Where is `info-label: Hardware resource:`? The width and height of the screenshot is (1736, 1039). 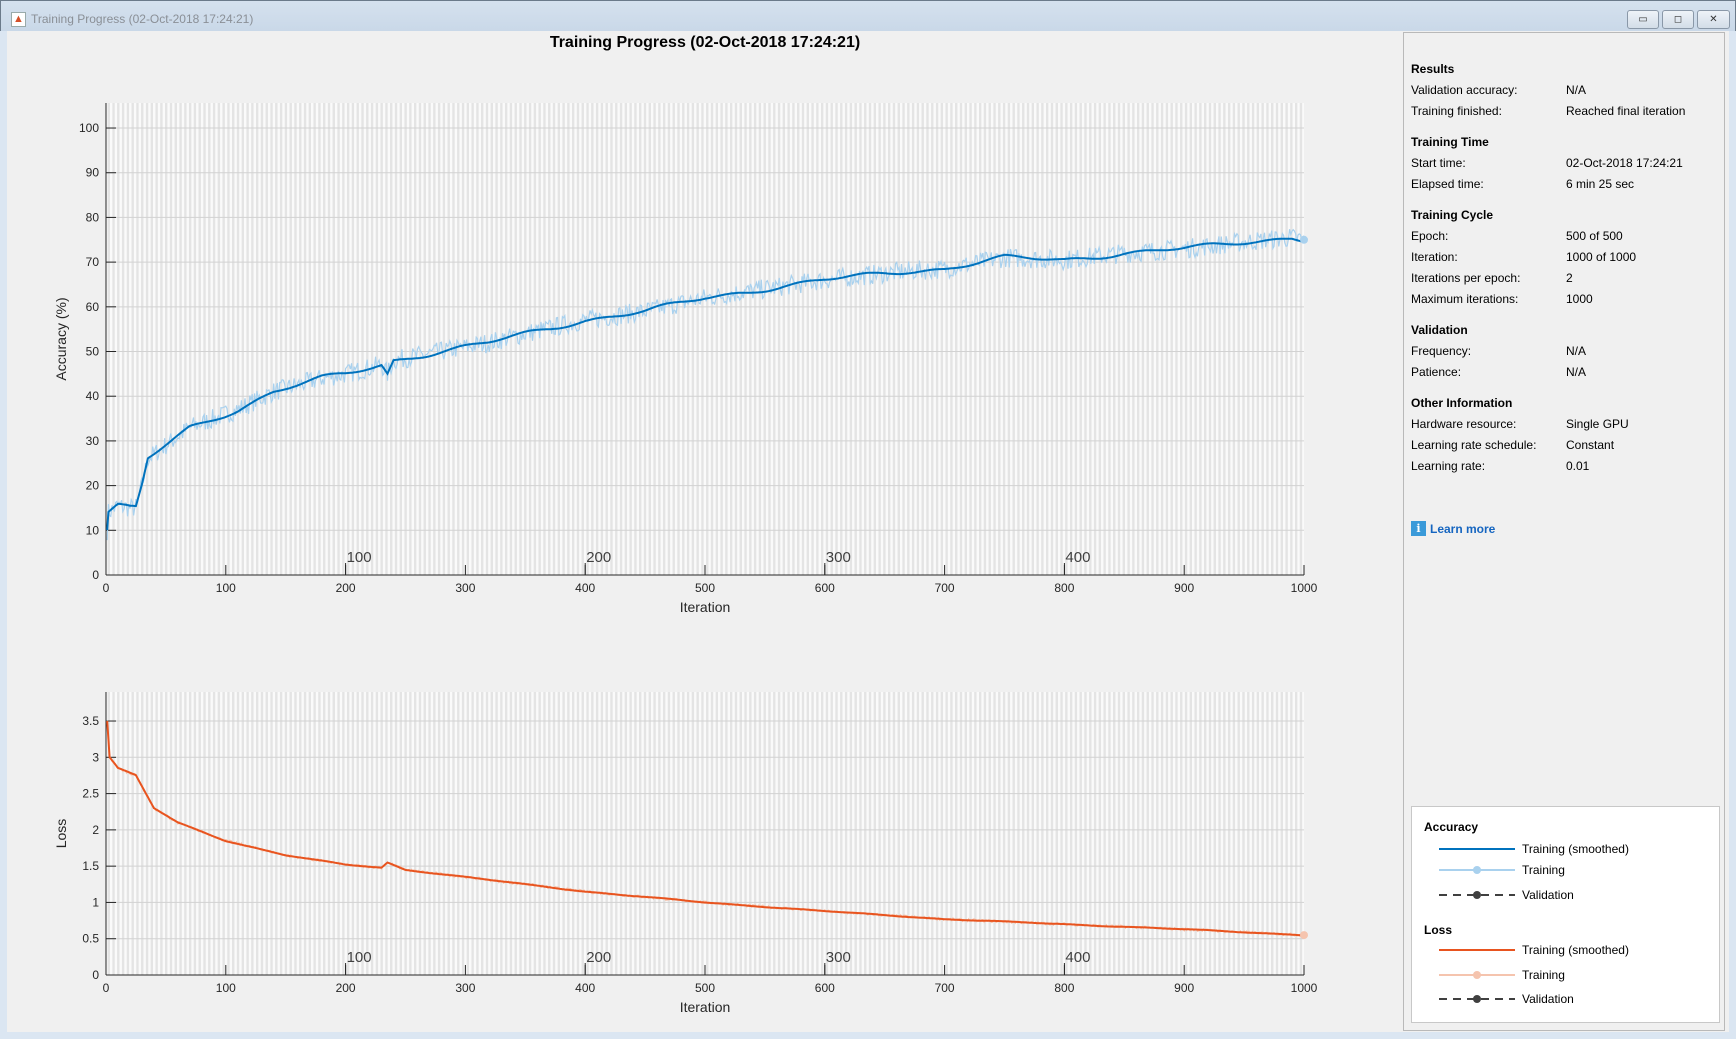
info-label: Hardware resource: is located at coordinates (1464, 424).